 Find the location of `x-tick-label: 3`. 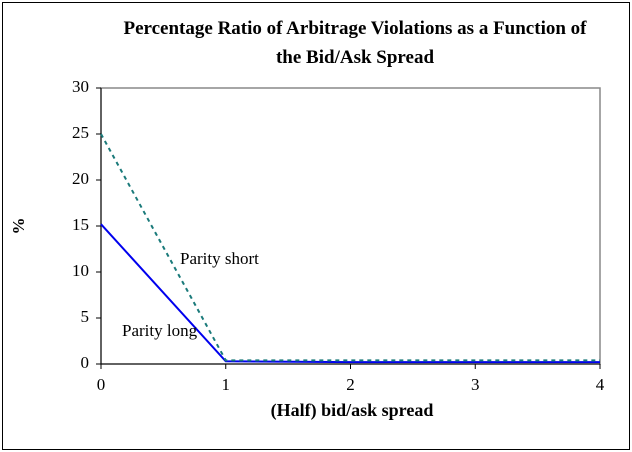

x-tick-label: 3 is located at coordinates (475, 384).